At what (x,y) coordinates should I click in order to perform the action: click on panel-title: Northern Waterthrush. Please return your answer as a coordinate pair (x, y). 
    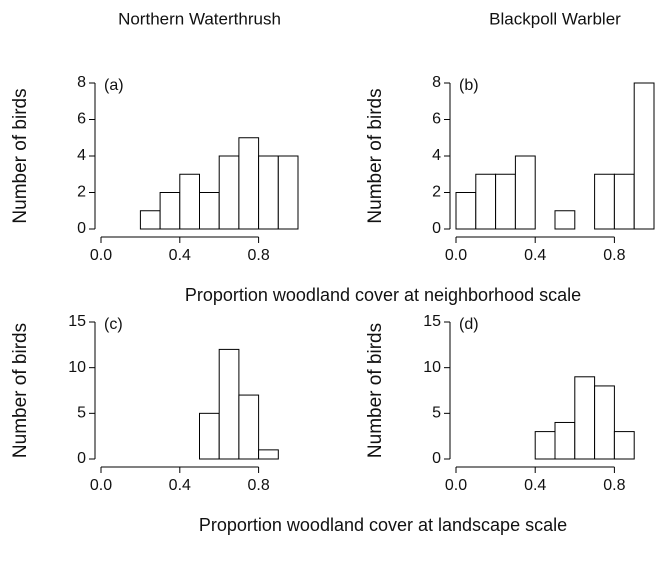
    Looking at the image, I should click on (199, 18).